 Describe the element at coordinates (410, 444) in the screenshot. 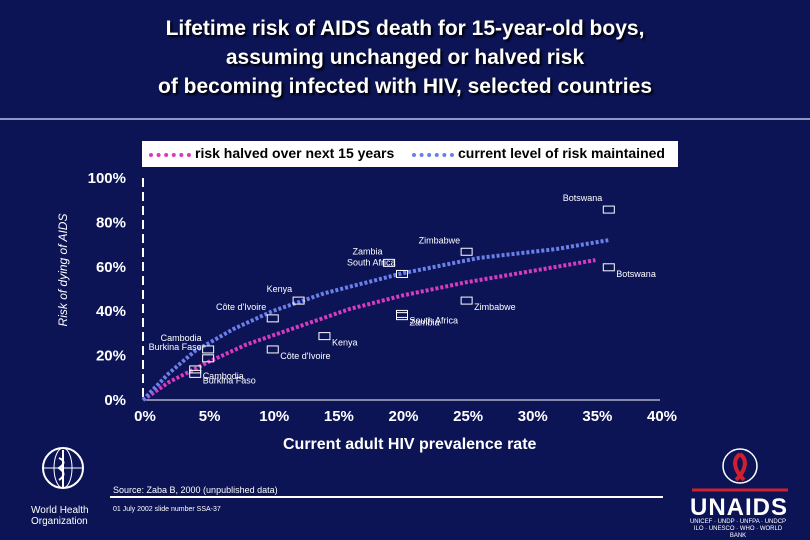

I see `x-axis-label: Current adult HIV prevalence rate` at that location.